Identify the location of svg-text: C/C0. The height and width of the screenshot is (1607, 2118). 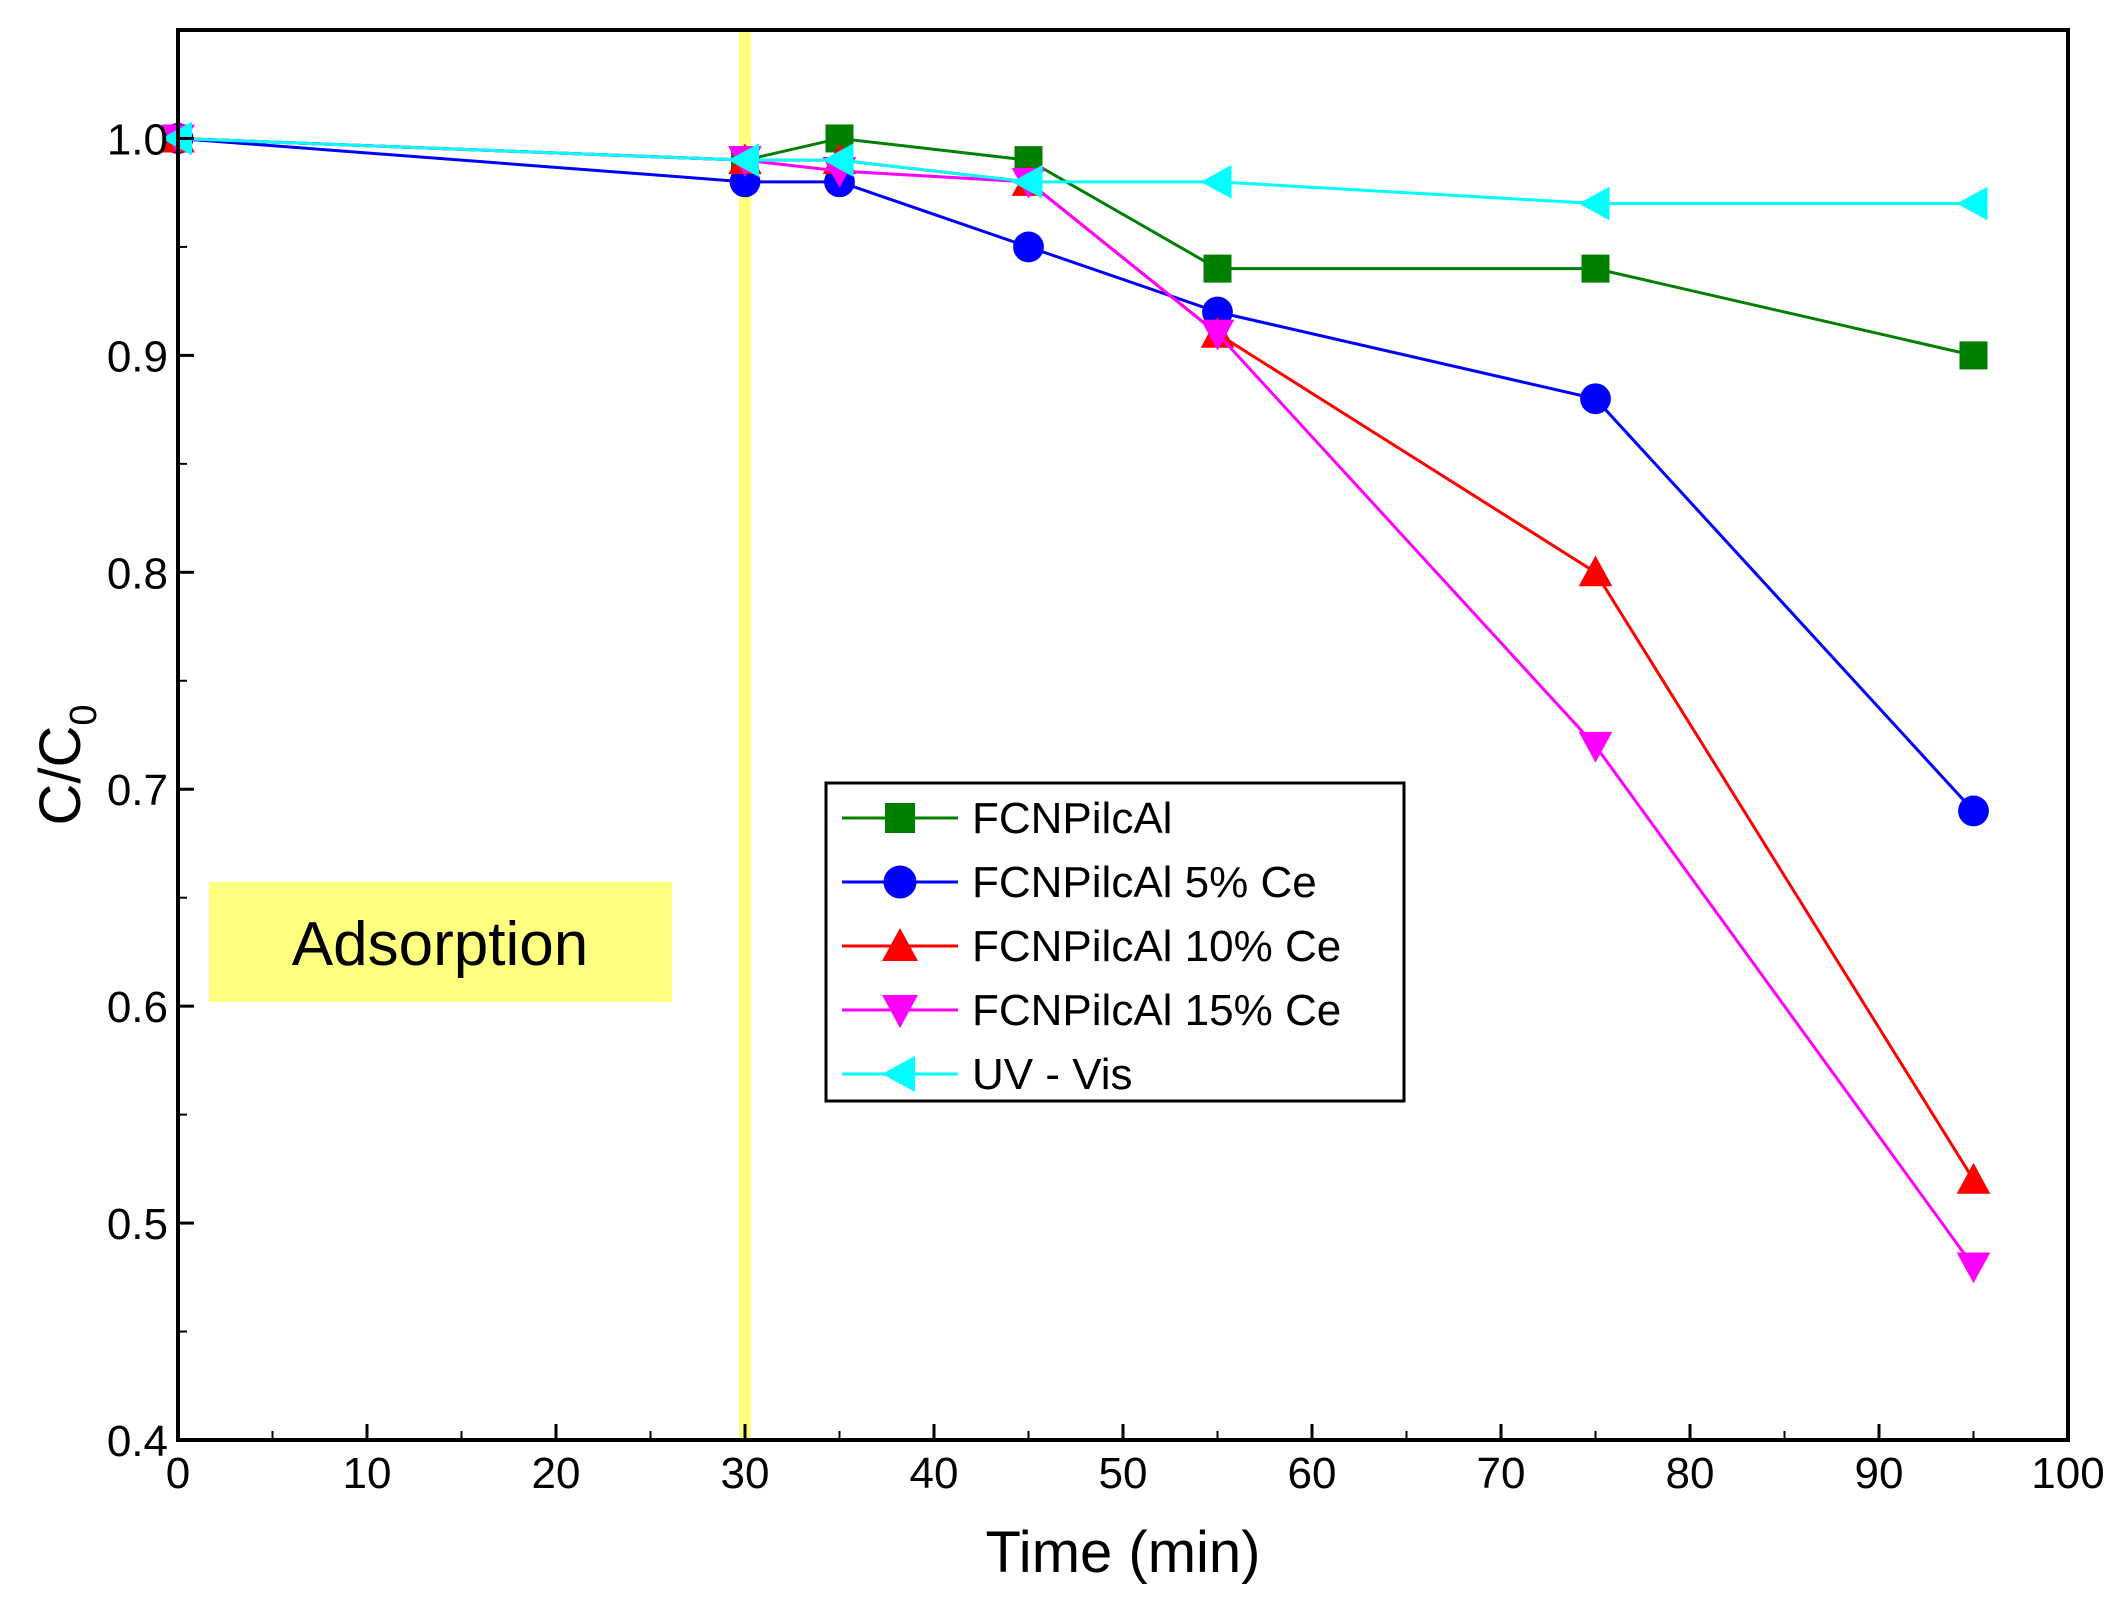
(66, 764).